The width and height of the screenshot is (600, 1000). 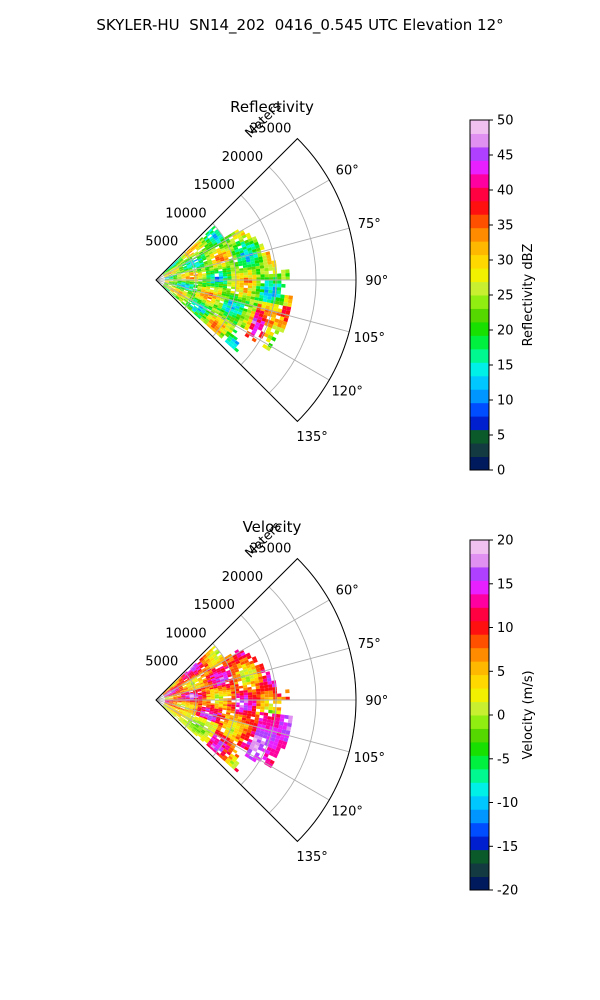 I want to click on colorbar-tick-label: 25, so click(x=505, y=296).